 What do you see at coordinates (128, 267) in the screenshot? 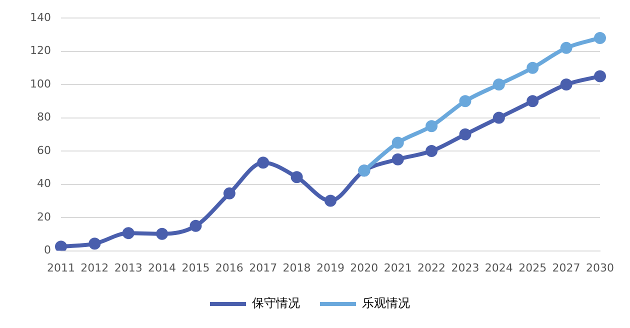
I see `x-tick-label: 2013` at bounding box center [128, 267].